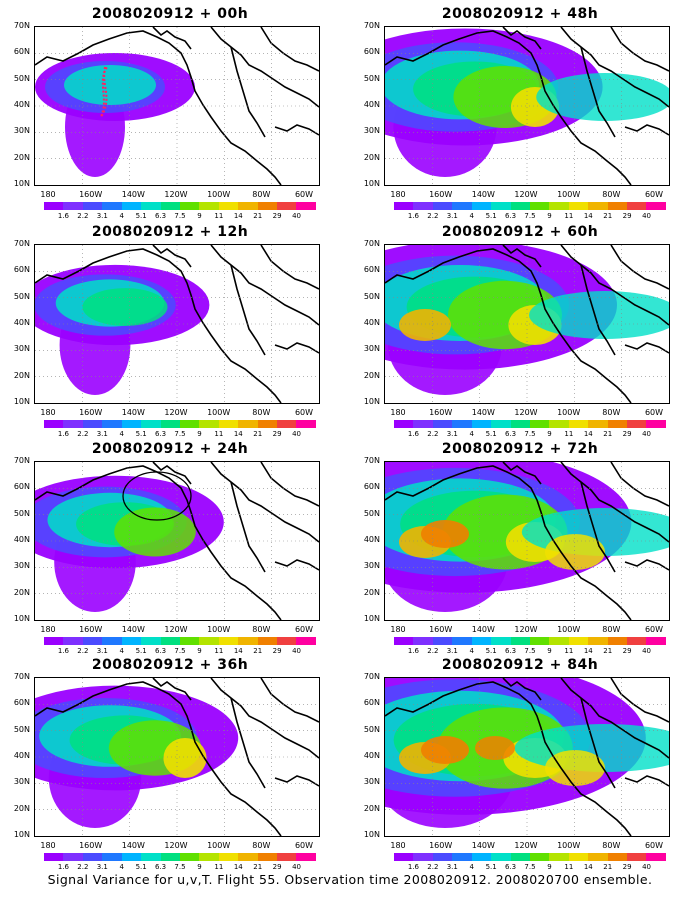  Describe the element at coordinates (21, 487) in the screenshot. I see `lat-label: 60N` at that location.